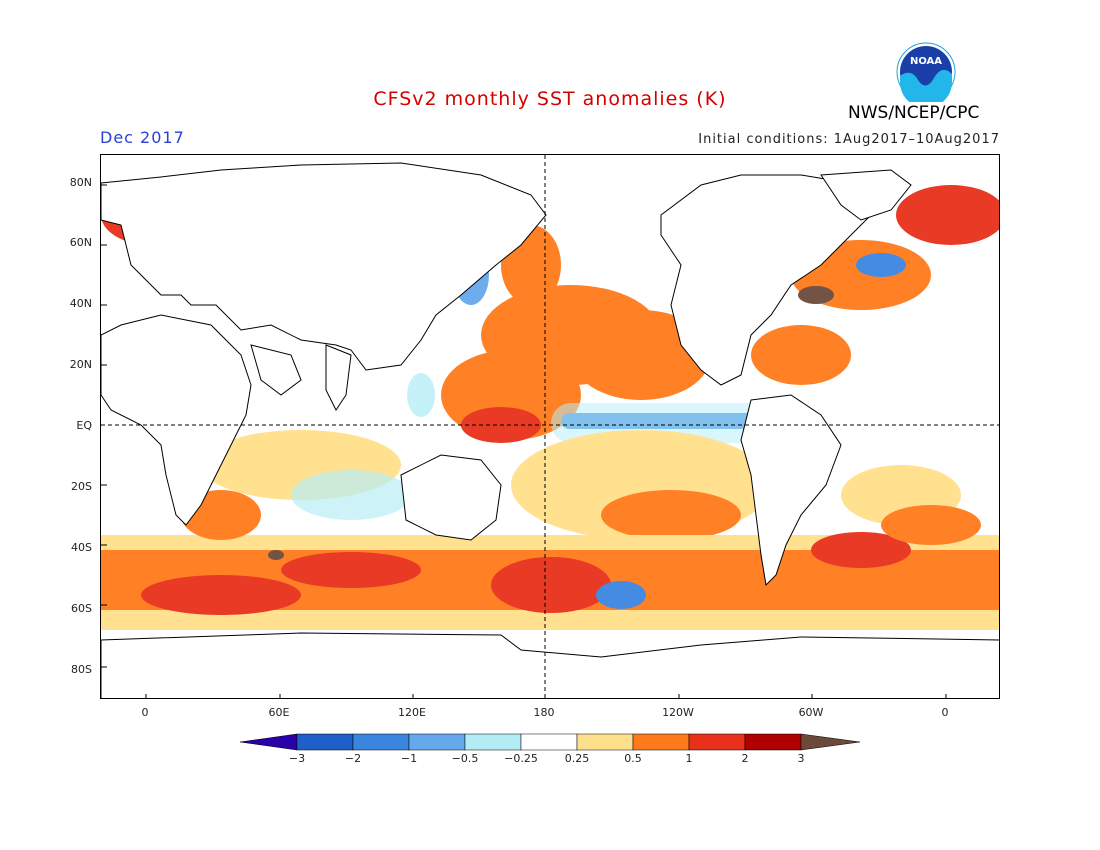  Describe the element at coordinates (269, 742) in the screenshot. I see `colorbar-min-triangle` at that location.